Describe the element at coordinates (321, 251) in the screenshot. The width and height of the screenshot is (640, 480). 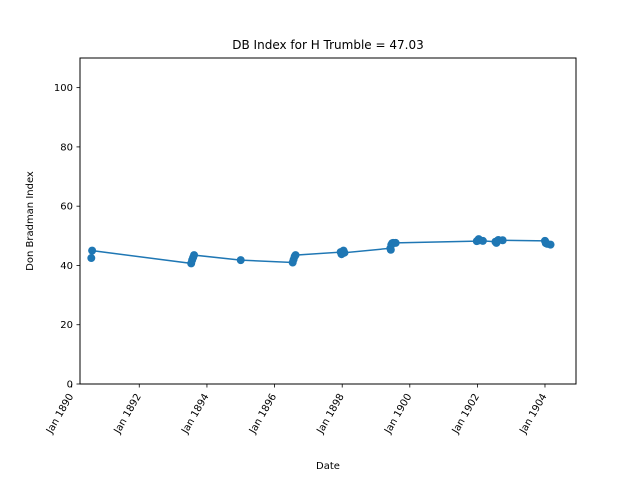
I see `plot-area` at that location.